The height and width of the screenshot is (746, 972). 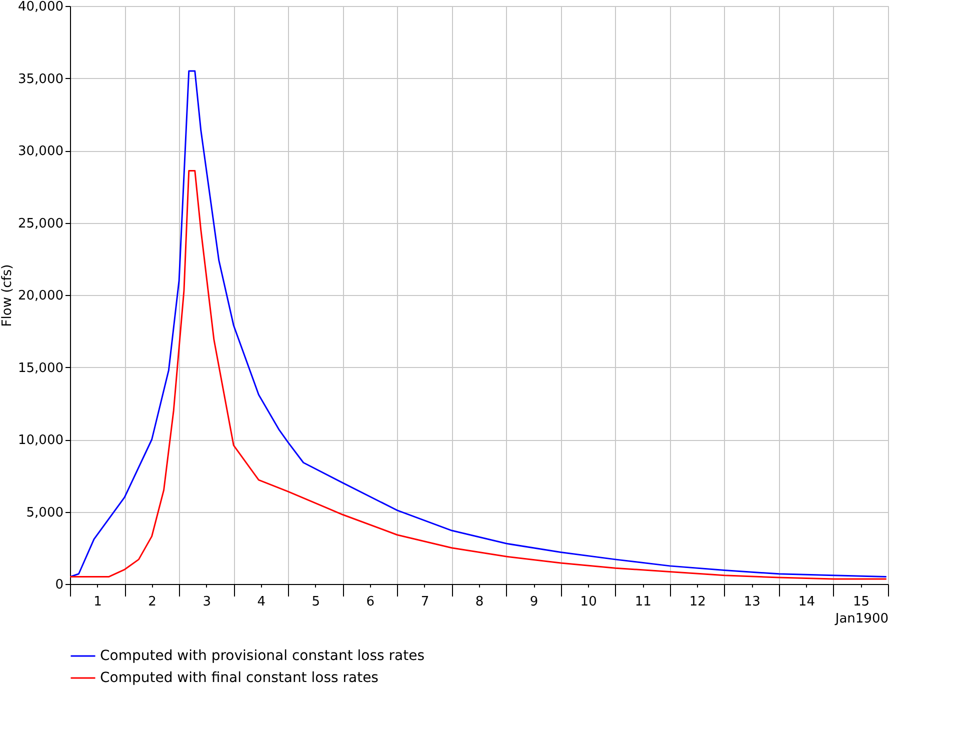 What do you see at coordinates (261, 602) in the screenshot?
I see `x-tick-label: 4` at bounding box center [261, 602].